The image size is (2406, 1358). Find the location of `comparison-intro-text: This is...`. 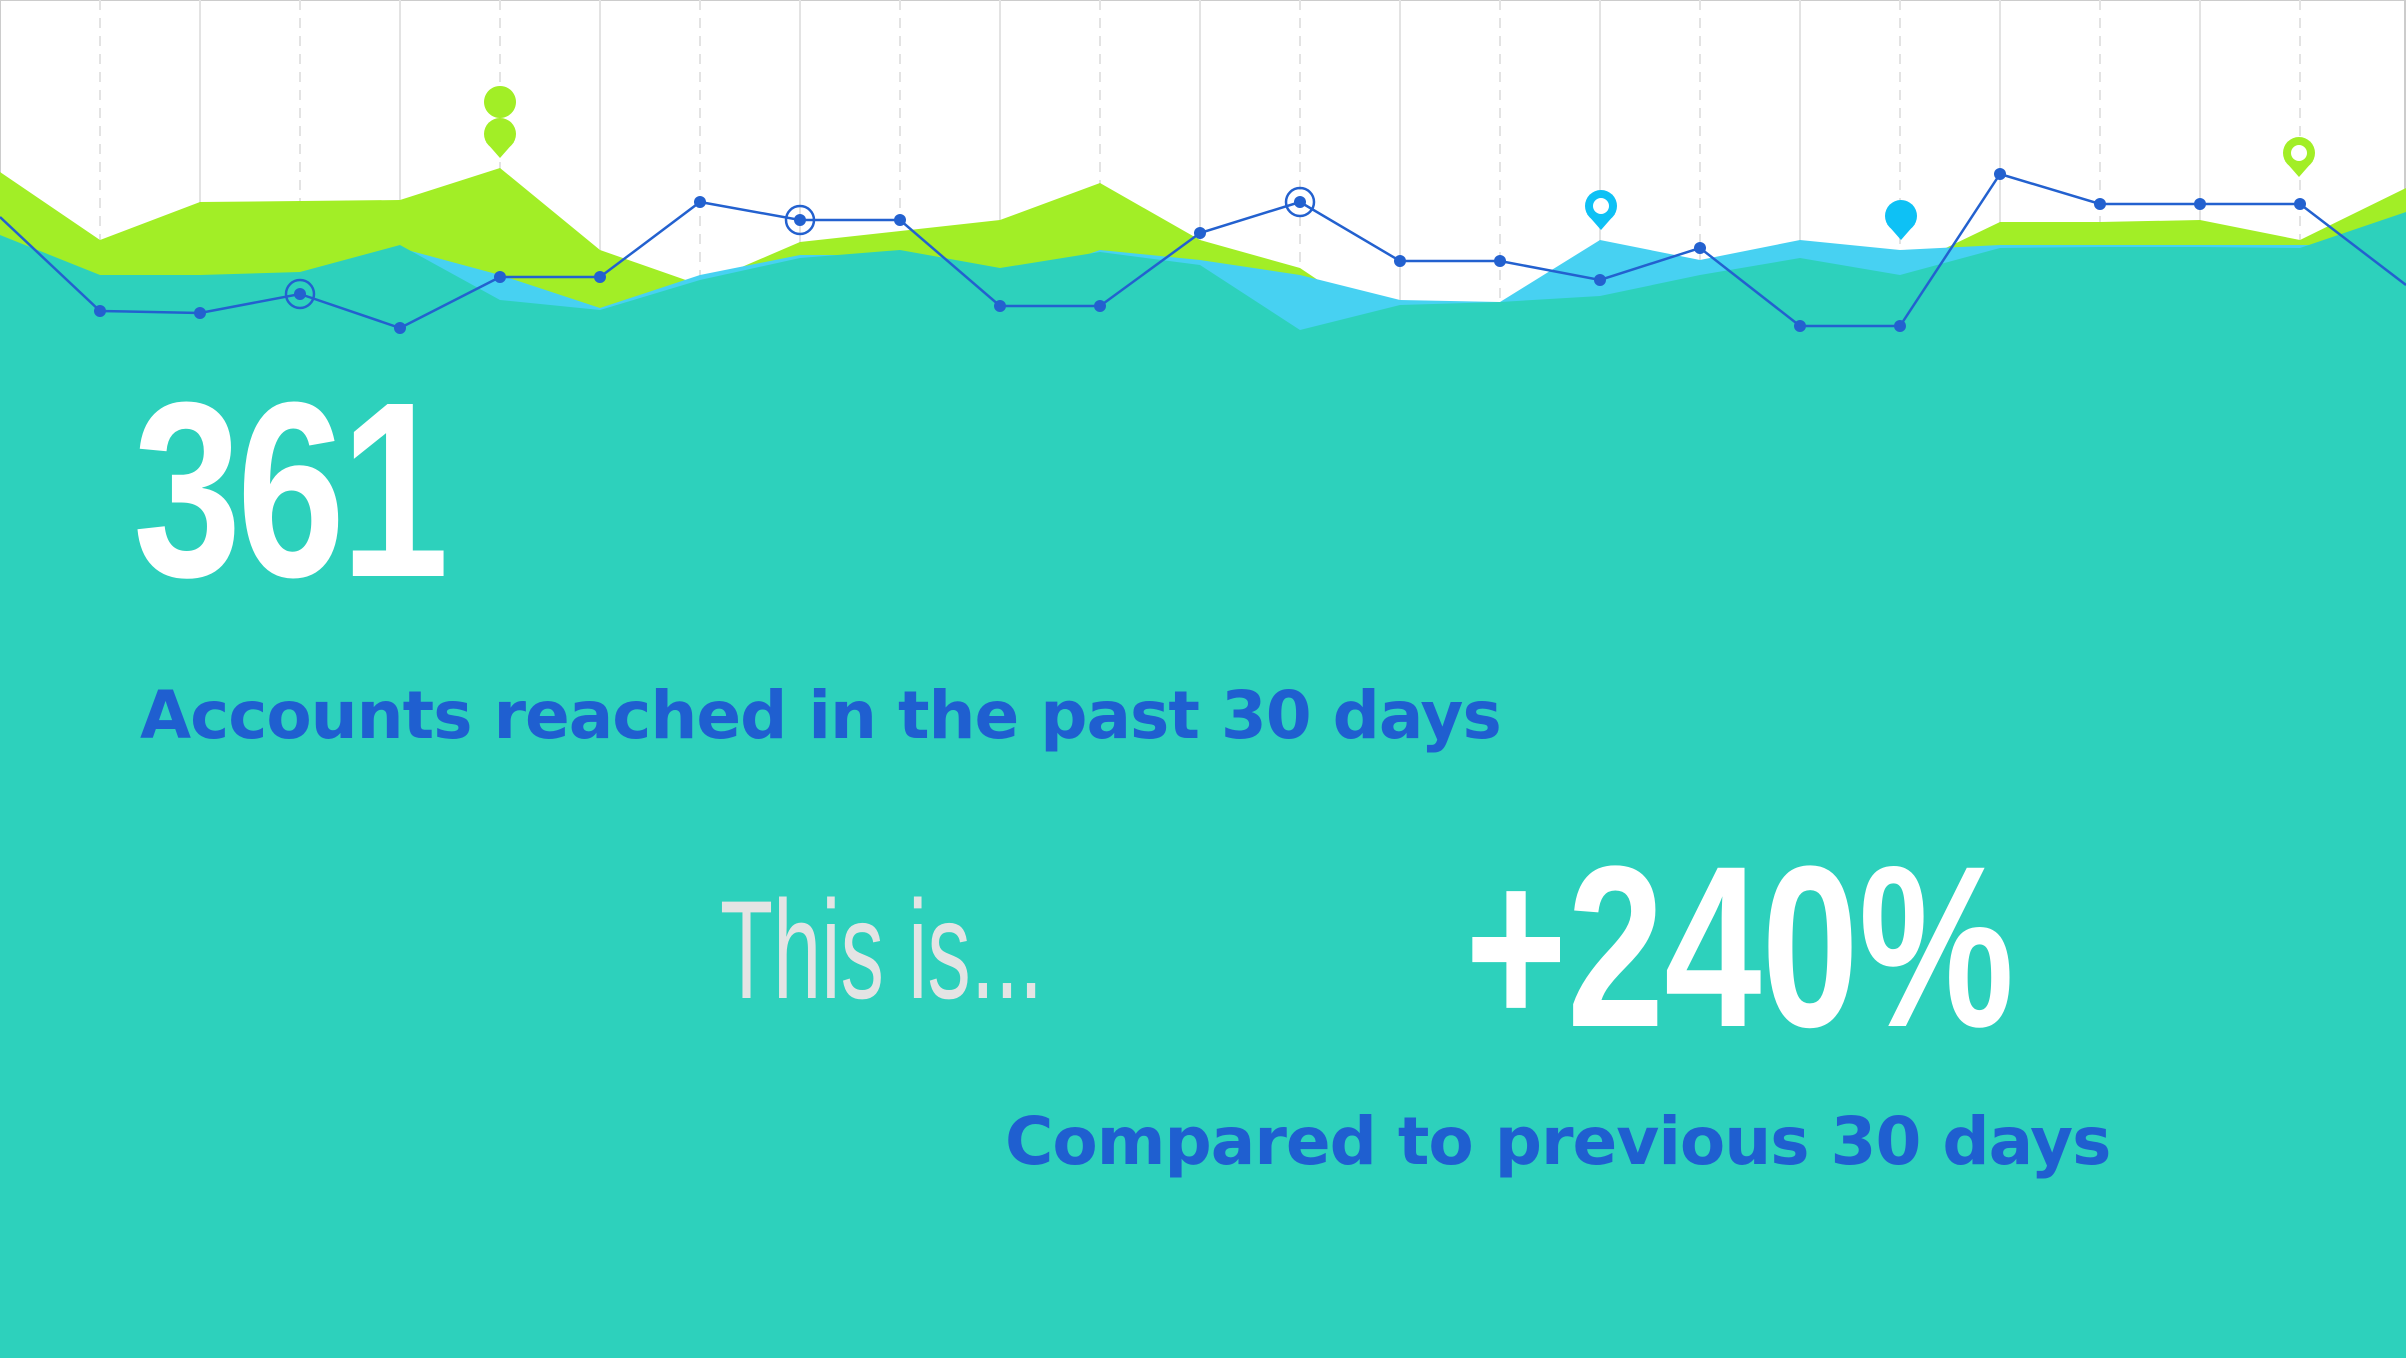

comparison-intro-text: This is... is located at coordinates (882, 949).